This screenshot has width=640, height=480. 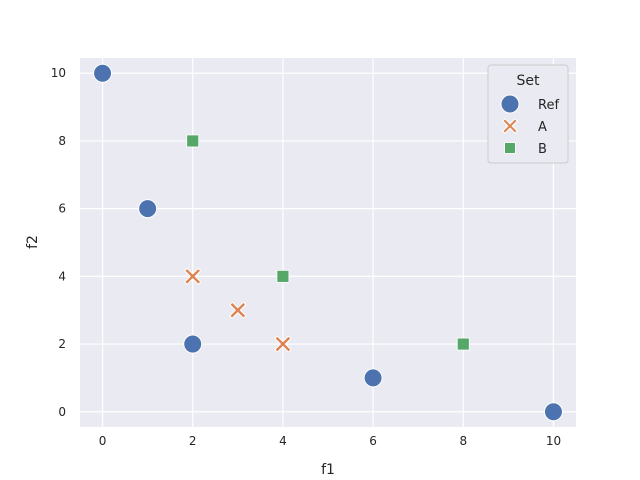 What do you see at coordinates (62, 141) in the screenshot?
I see `y-tick-label: 8` at bounding box center [62, 141].